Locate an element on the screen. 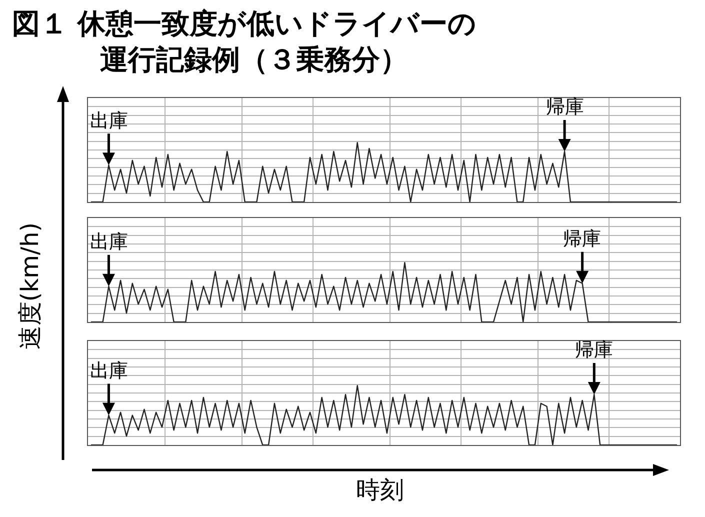 The image size is (705, 517). y-axis-title: 速度(km/h) is located at coordinates (30, 286).